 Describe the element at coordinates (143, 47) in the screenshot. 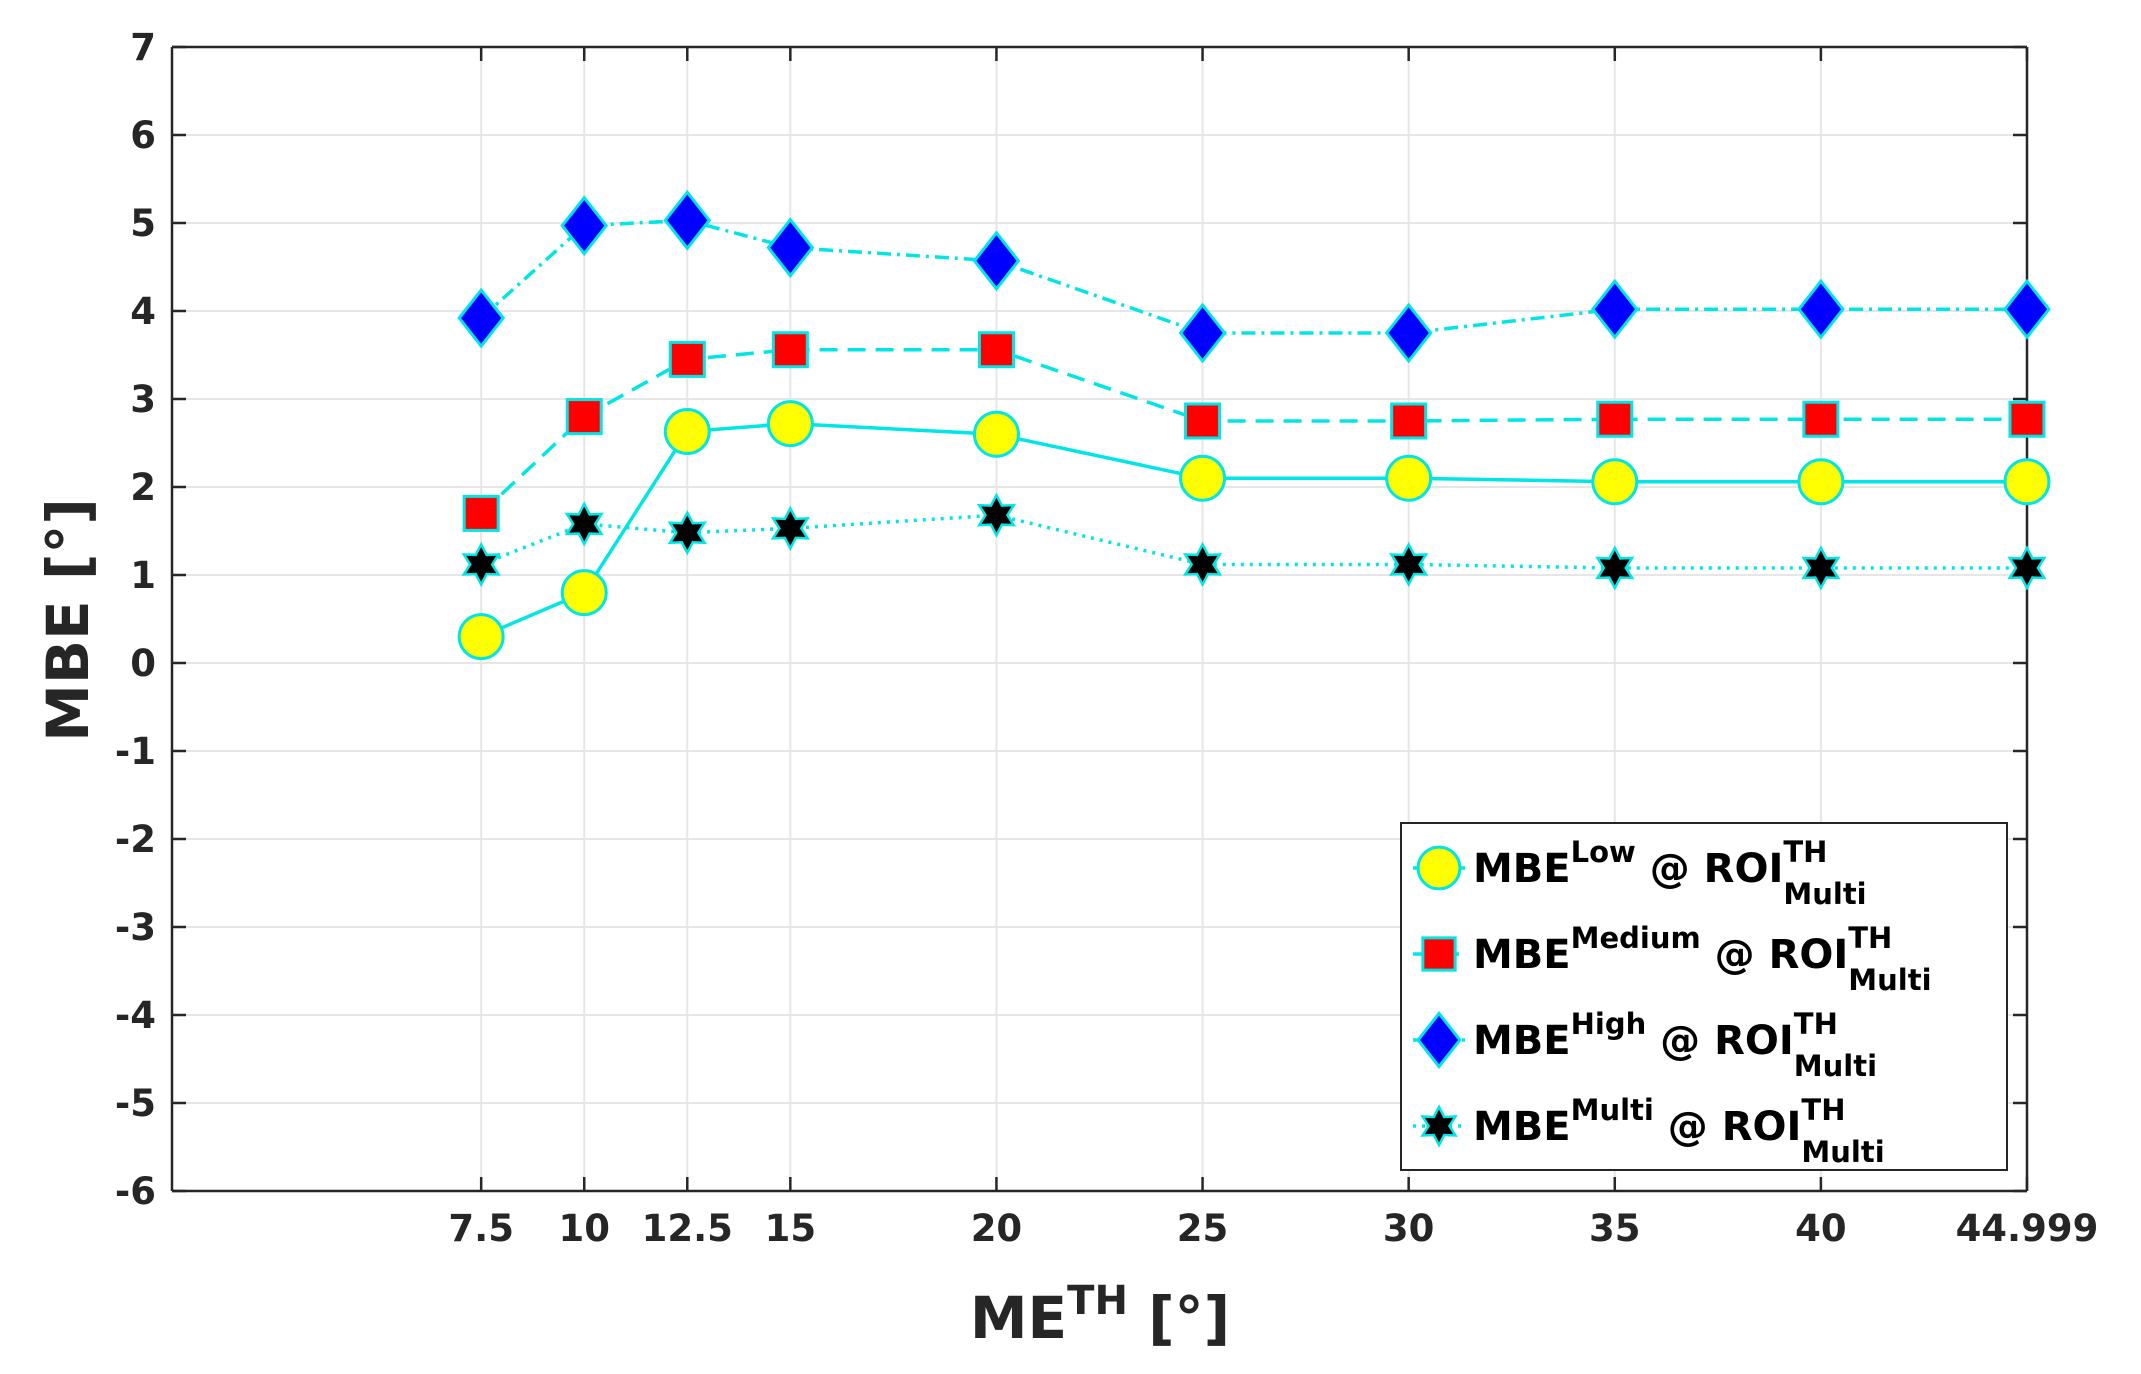

I see `y-tick-label: 7` at that location.